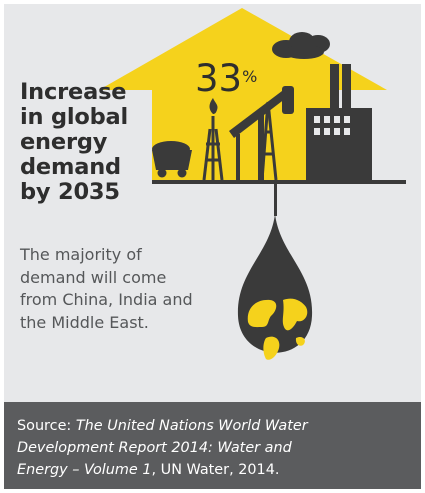  Describe the element at coordinates (154, 448) in the screenshot. I see `source-title-part: Development Report 2014: Water and` at that location.